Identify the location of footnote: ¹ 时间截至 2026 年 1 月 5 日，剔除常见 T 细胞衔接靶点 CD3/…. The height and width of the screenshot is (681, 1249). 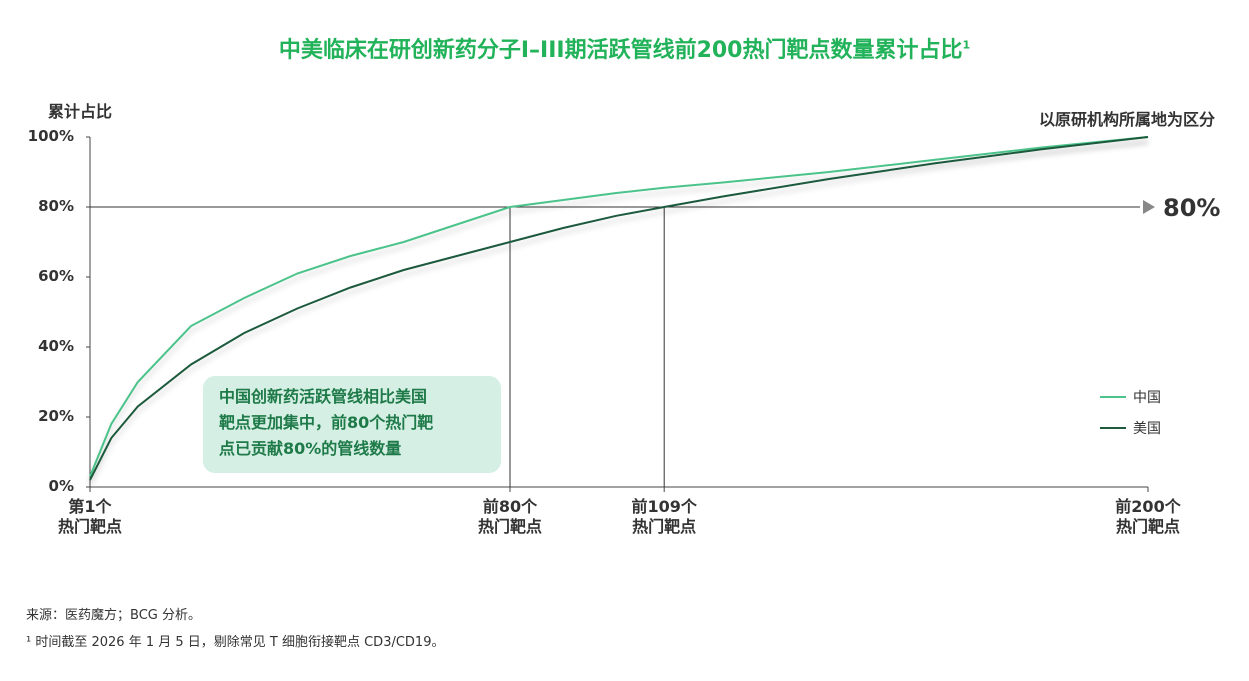
(235, 642).